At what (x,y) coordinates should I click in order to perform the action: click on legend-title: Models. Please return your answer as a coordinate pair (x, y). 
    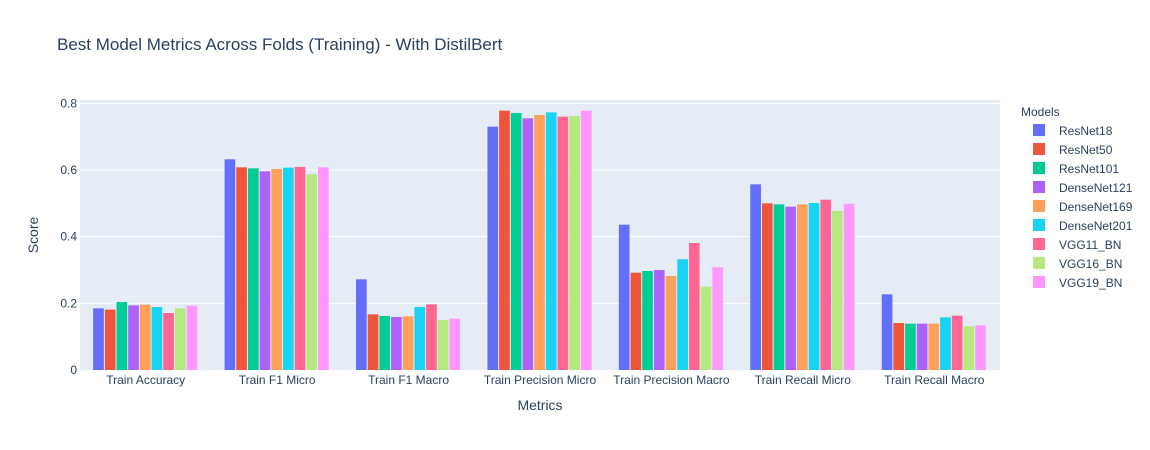
    Looking at the image, I should click on (1040, 112).